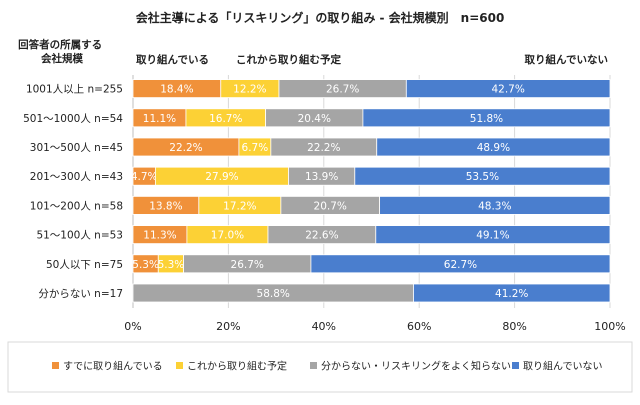  What do you see at coordinates (221, 177) in the screenshot?
I see `data-label: 27.9%` at bounding box center [221, 177].